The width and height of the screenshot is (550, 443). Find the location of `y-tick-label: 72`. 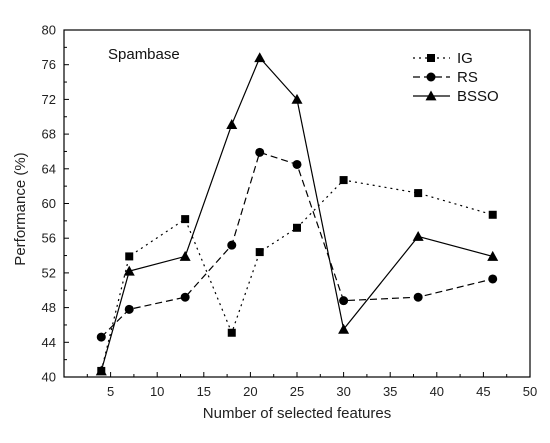

y-tick-label: 72 is located at coordinates (49, 99).